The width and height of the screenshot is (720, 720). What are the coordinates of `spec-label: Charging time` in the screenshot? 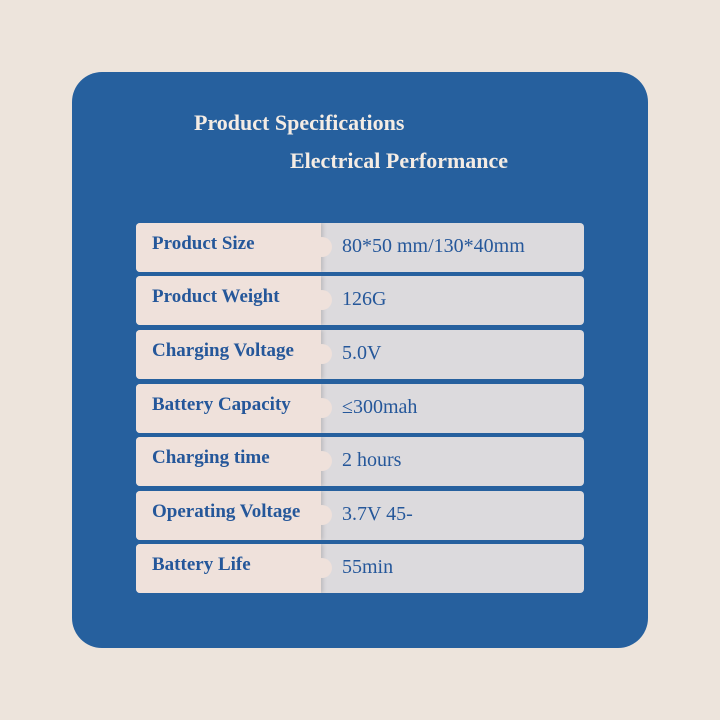 It's located at (211, 457).